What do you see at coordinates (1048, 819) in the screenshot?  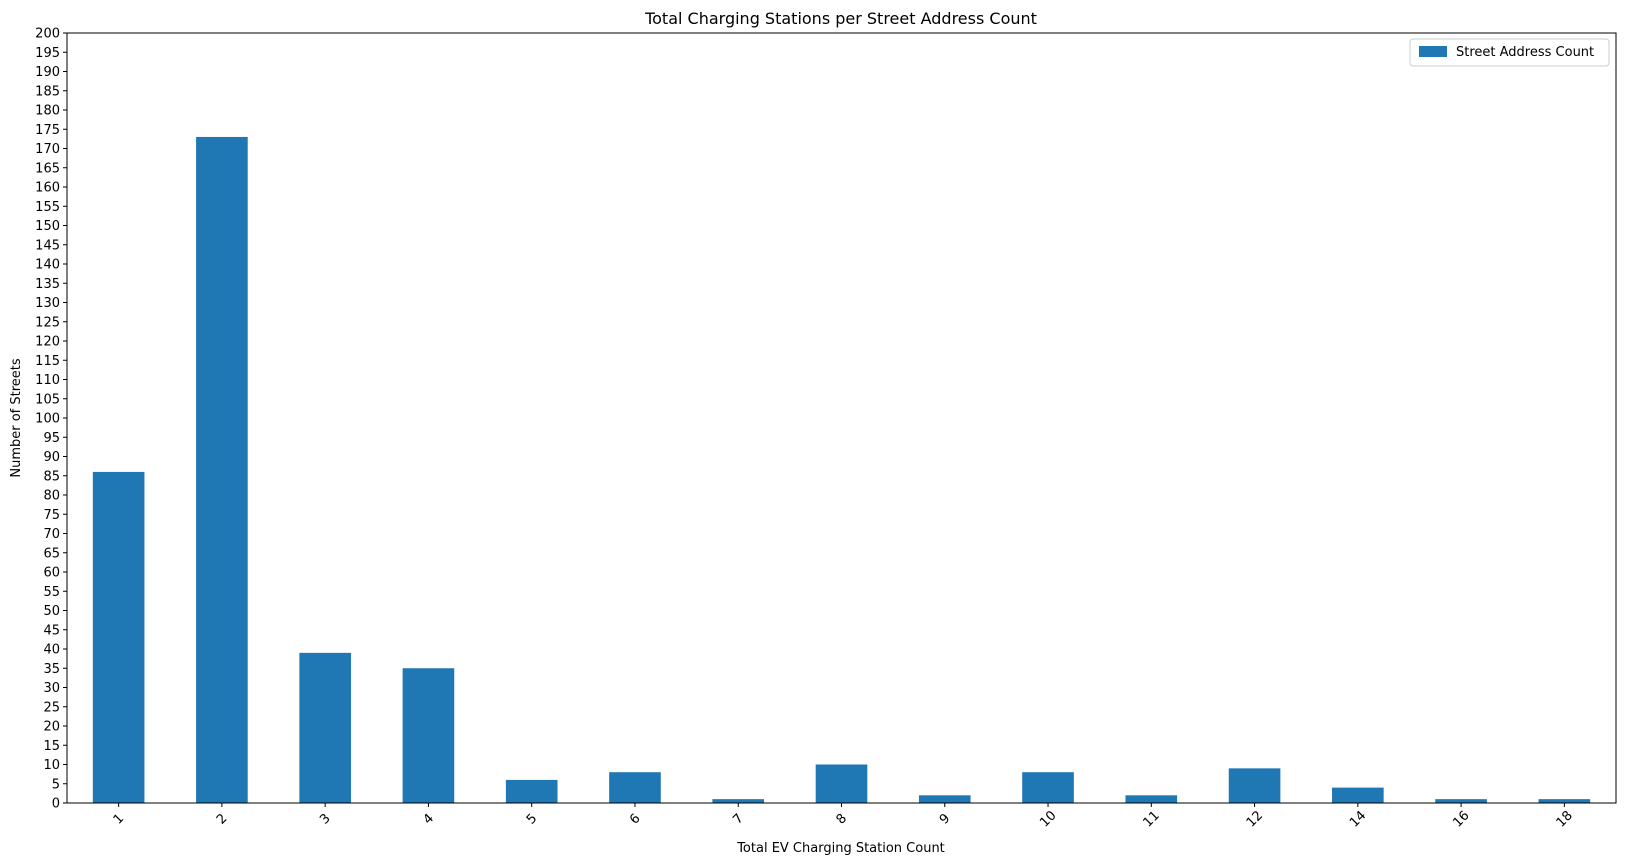 I see `x-tick-label: 10` at bounding box center [1048, 819].